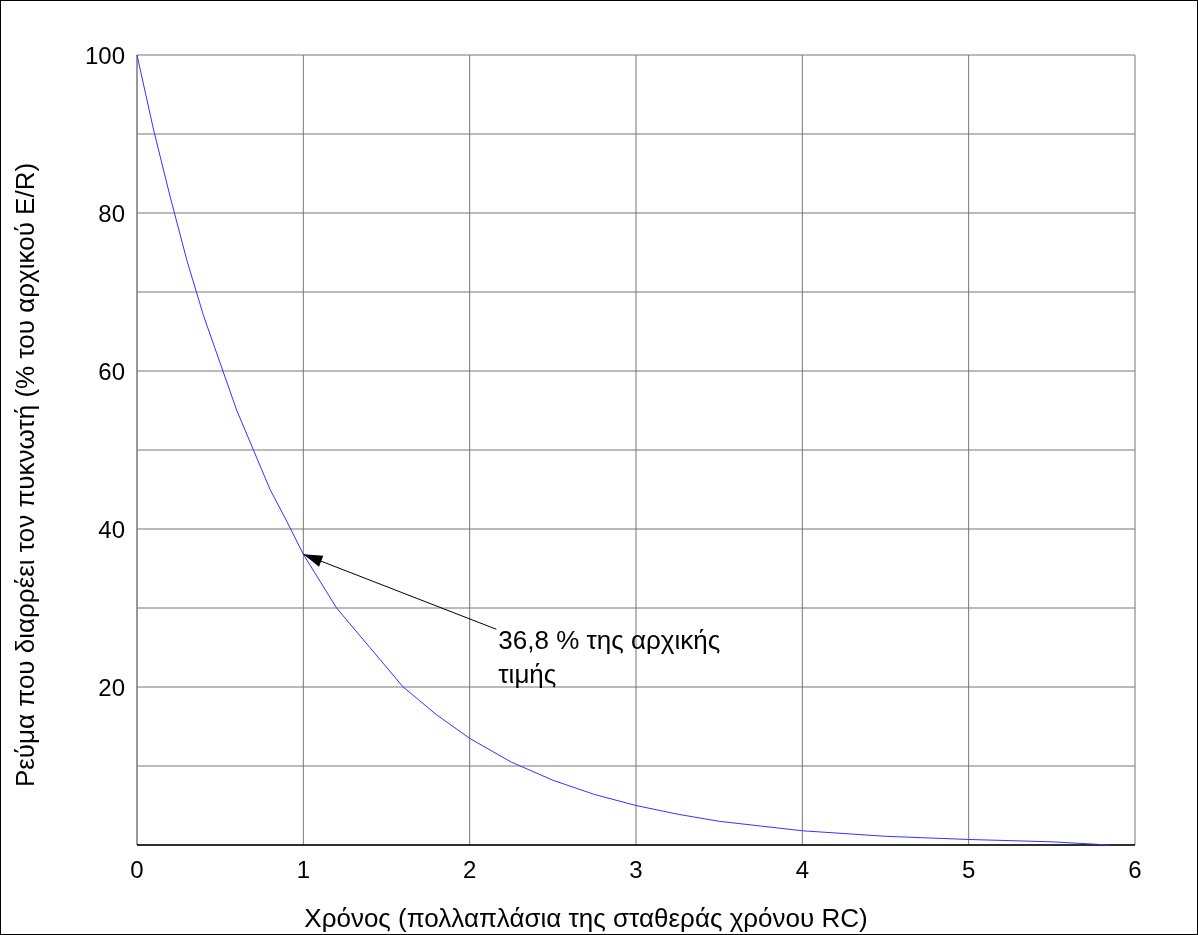  Describe the element at coordinates (111, 213) in the screenshot. I see `y-tick-label: 80` at that location.